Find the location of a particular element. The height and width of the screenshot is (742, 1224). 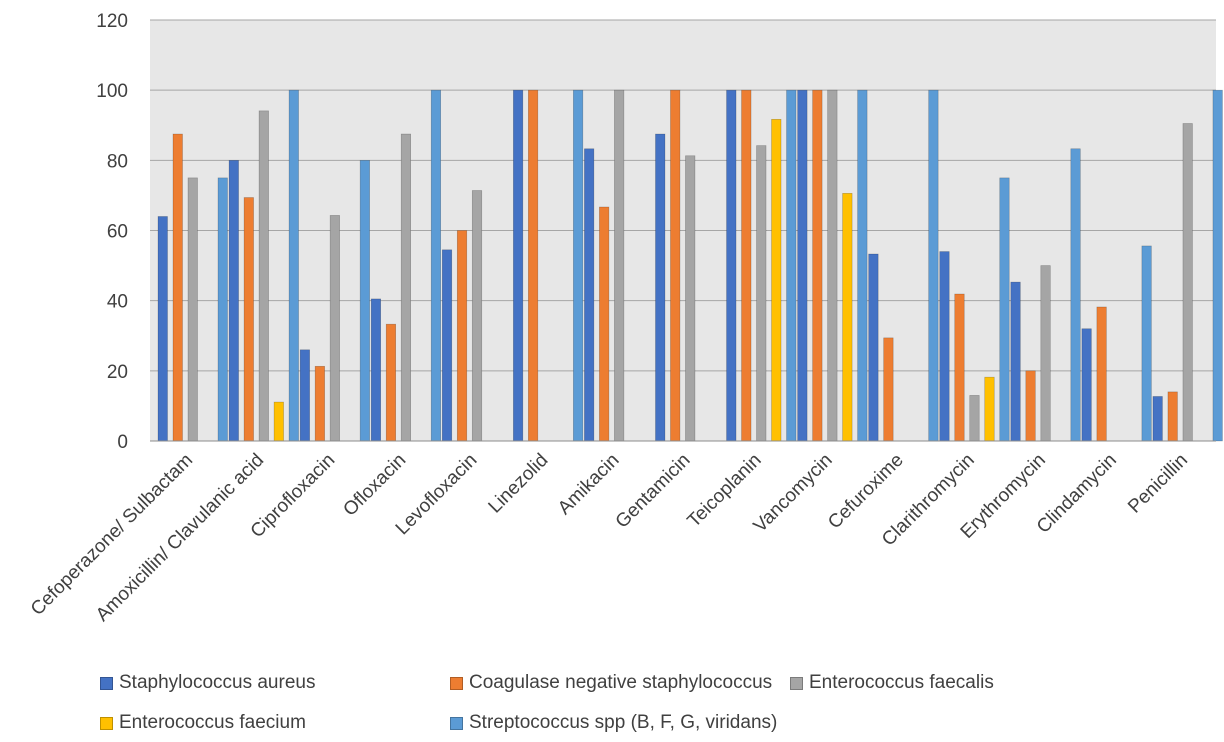

y-tick-label: 60 is located at coordinates (117, 232).